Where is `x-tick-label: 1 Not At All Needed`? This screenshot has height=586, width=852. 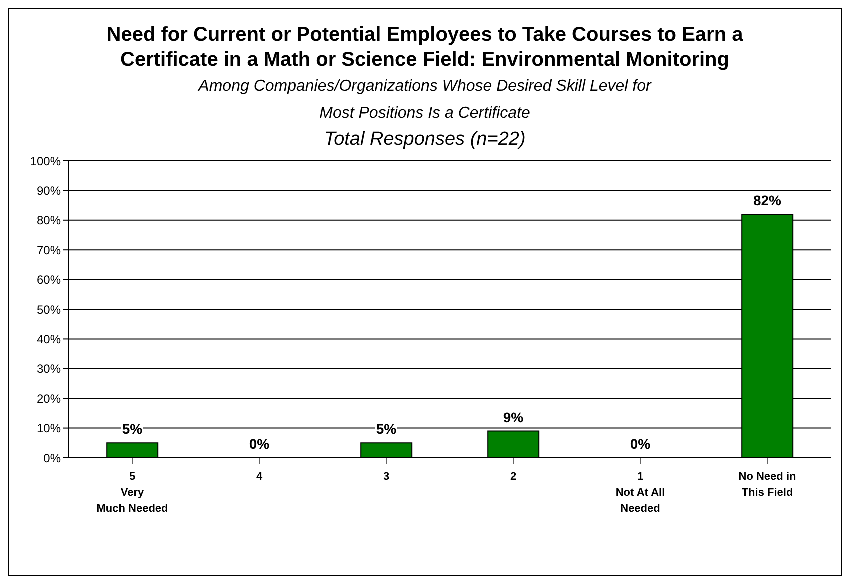 x-tick-label: 1 Not At All Needed is located at coordinates (641, 493).